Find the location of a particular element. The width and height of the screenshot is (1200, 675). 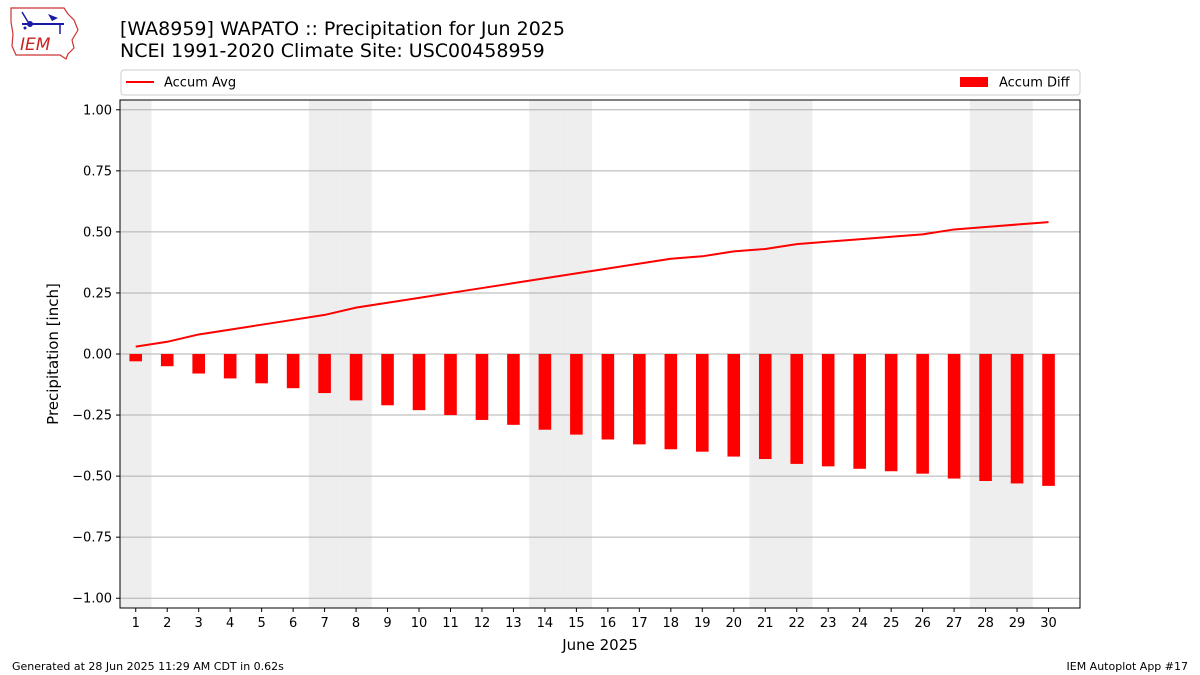

x-tick-label-12: 12 is located at coordinates (482, 623).